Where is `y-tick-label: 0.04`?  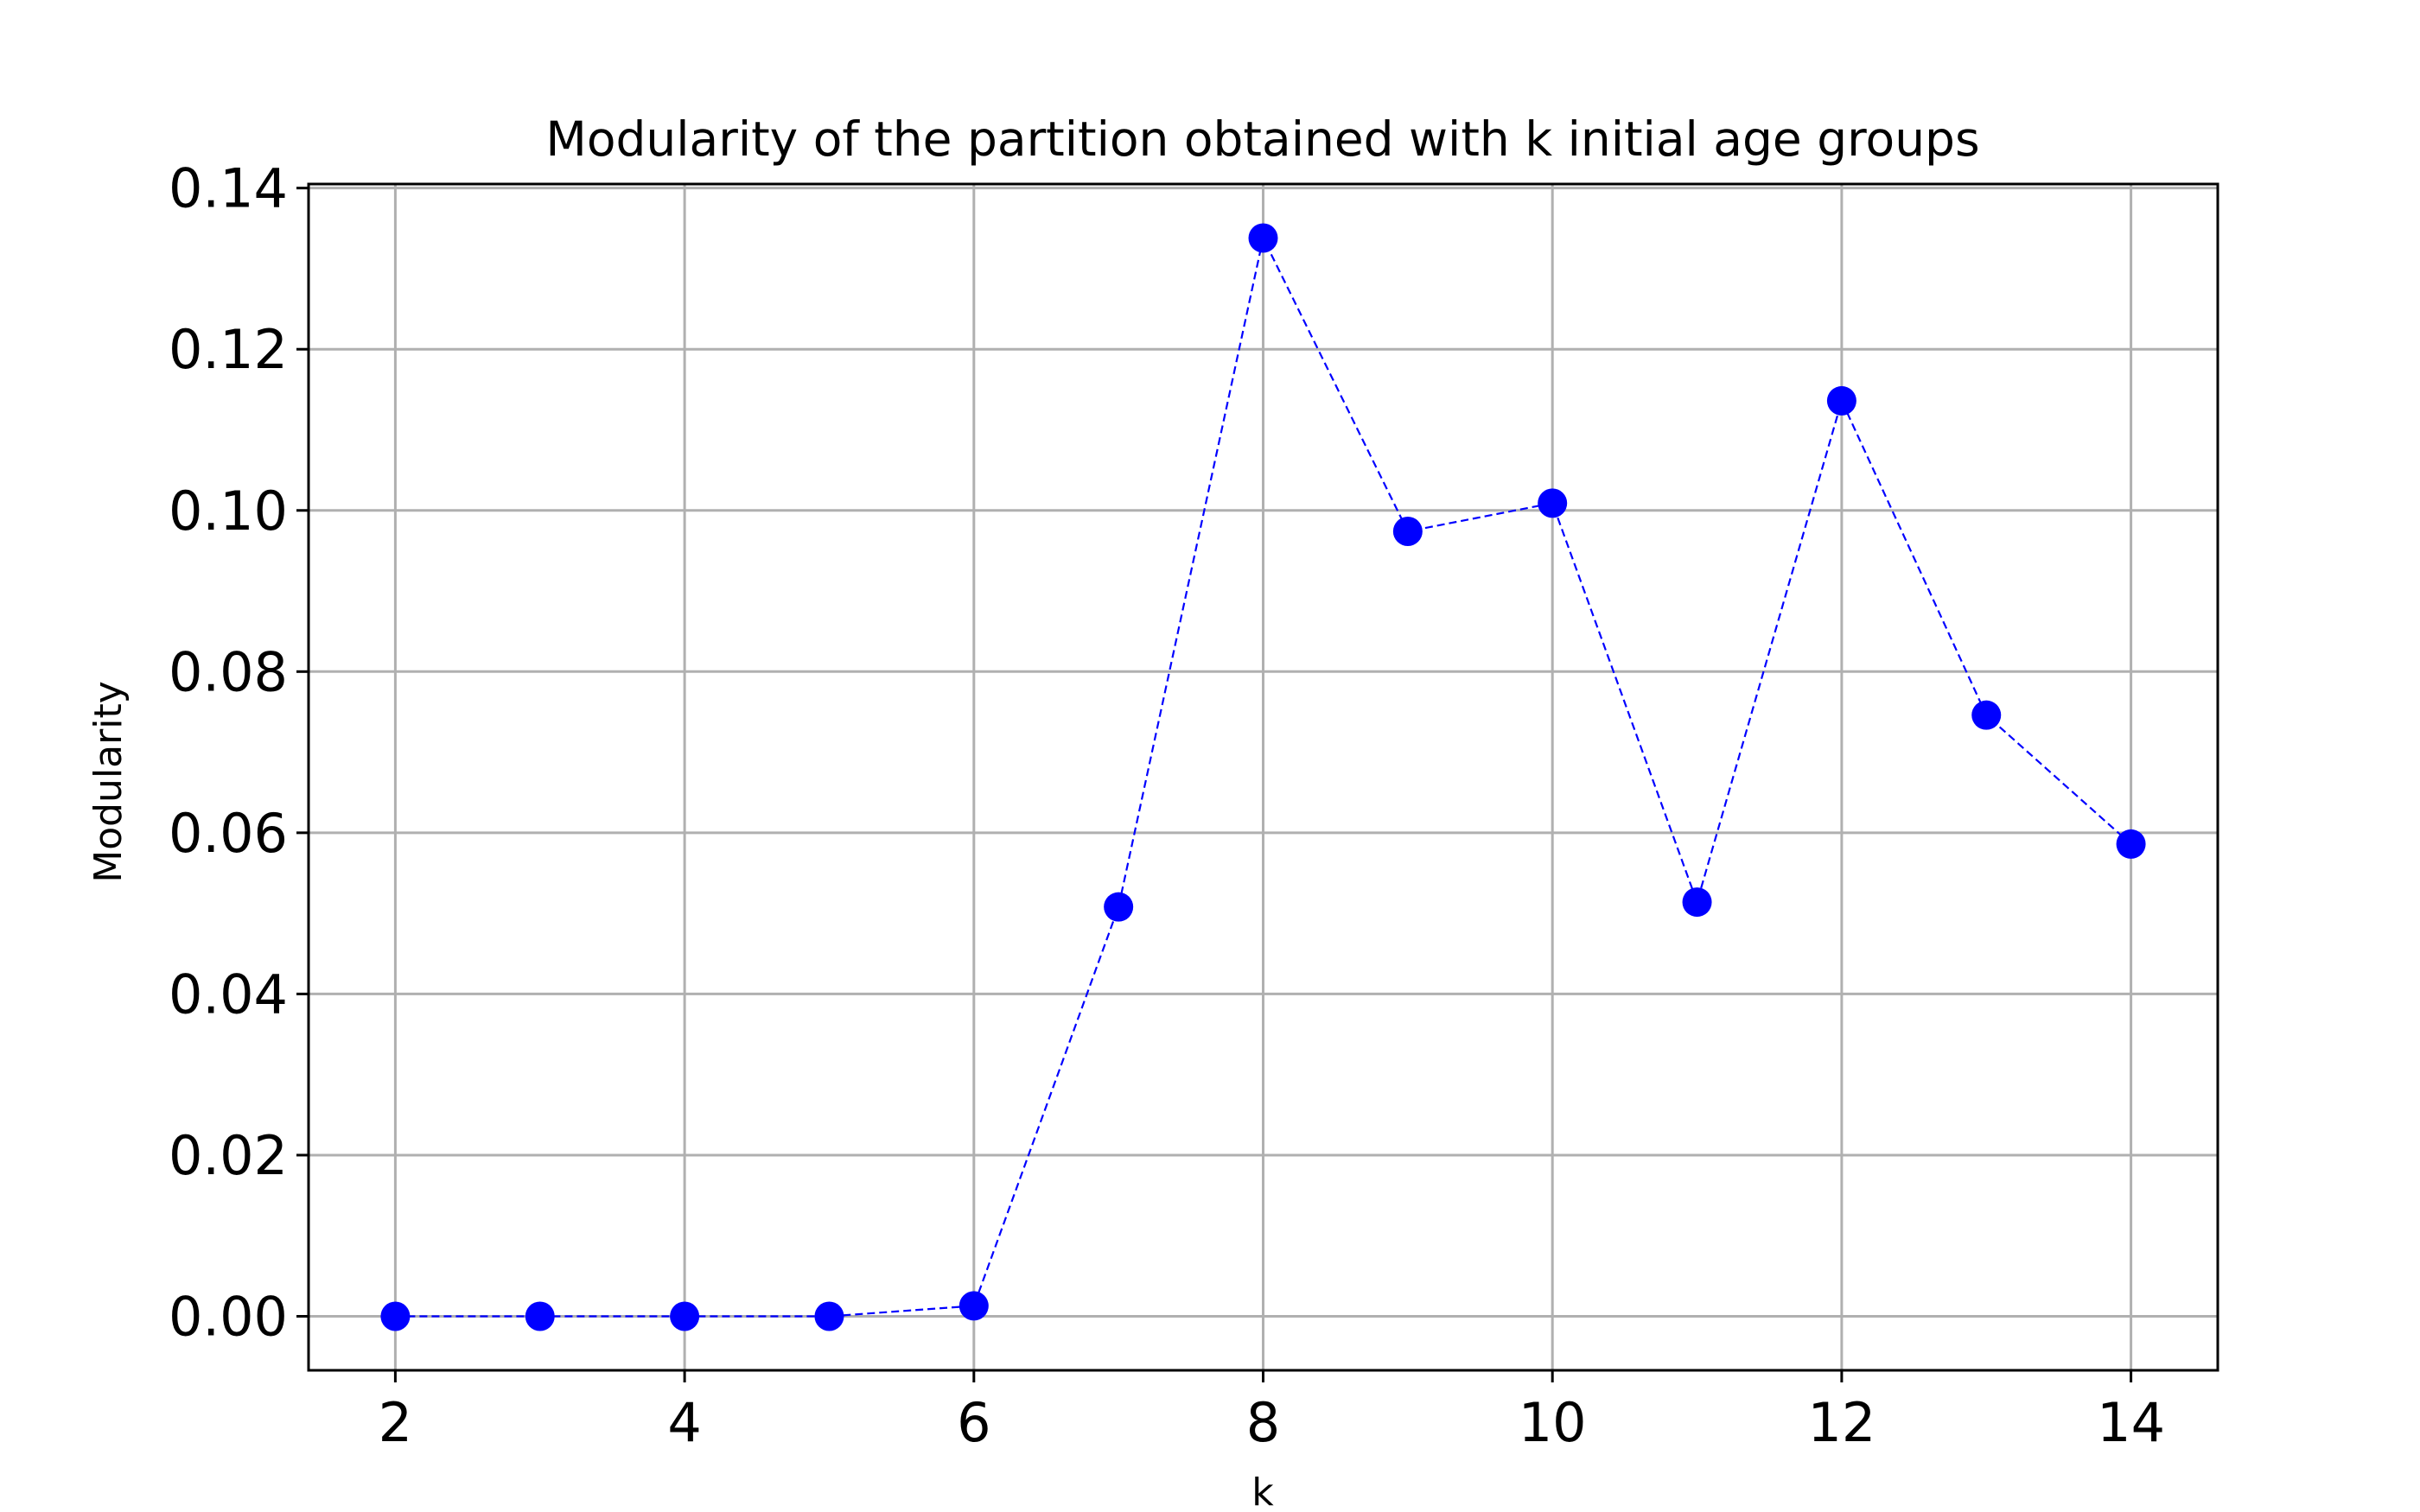 y-tick-label: 0.04 is located at coordinates (228, 994).